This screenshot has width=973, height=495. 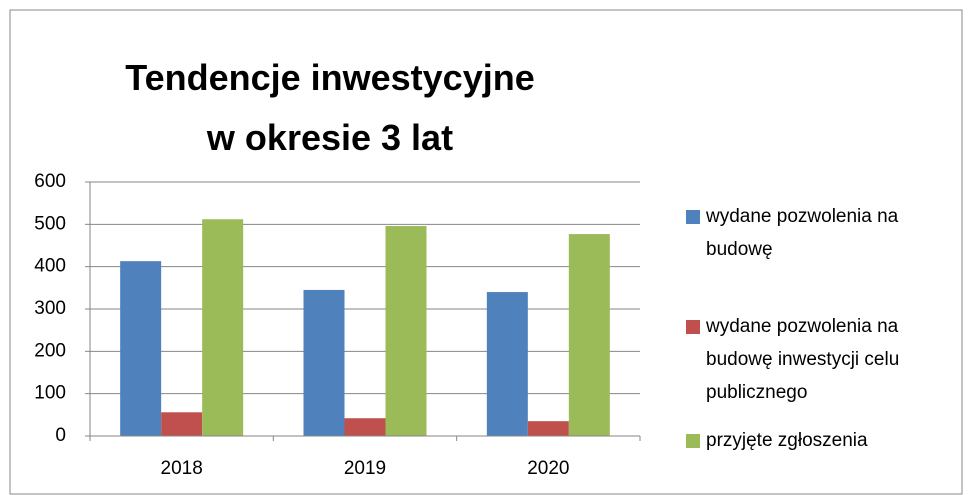 I want to click on y-tick-label: 600, so click(x=50, y=181).